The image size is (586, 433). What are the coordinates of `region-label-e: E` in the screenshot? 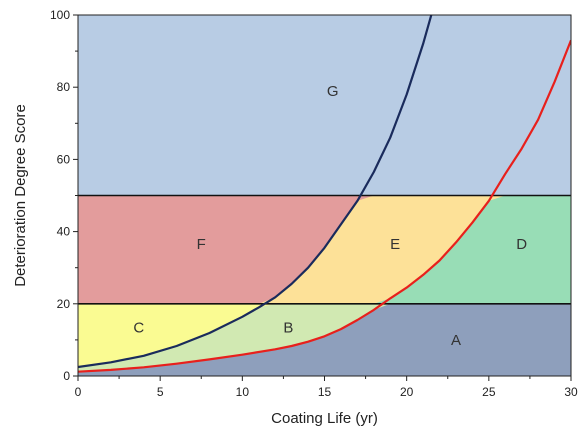 It's located at (395, 244).